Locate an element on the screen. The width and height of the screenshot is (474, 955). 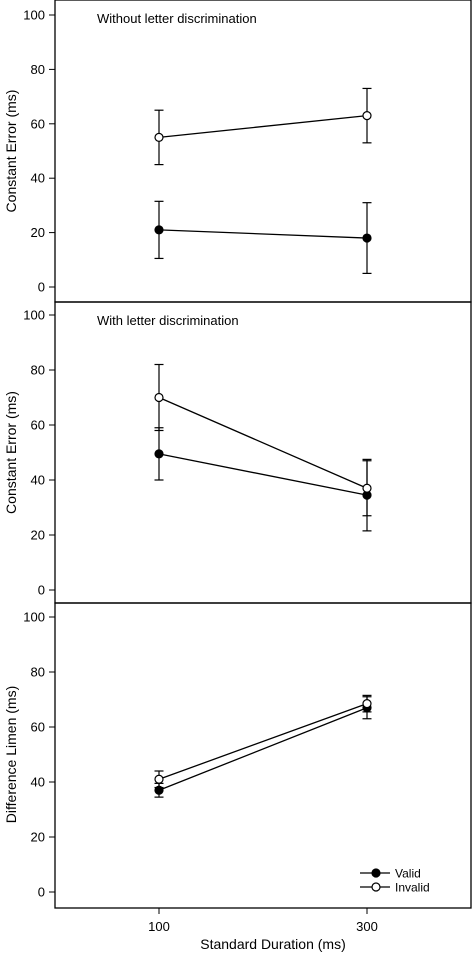
legend-entry-invalid: Invalid is located at coordinates (395, 888).